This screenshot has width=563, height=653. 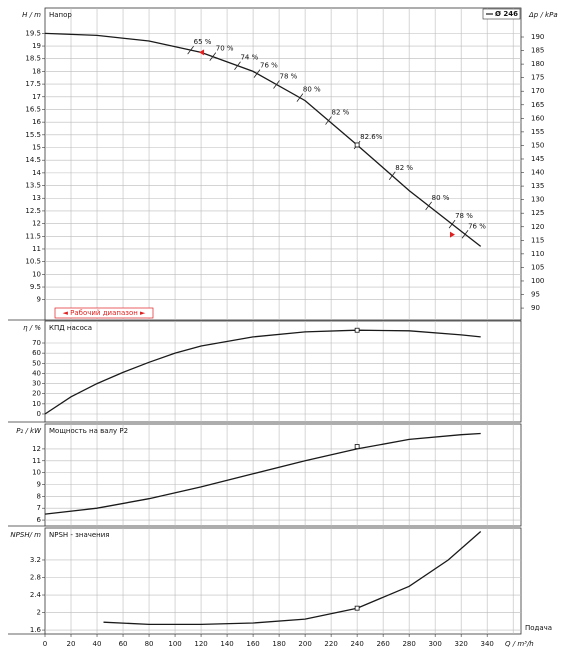 I want to click on x-axis-caption: Подача, so click(x=538, y=628).